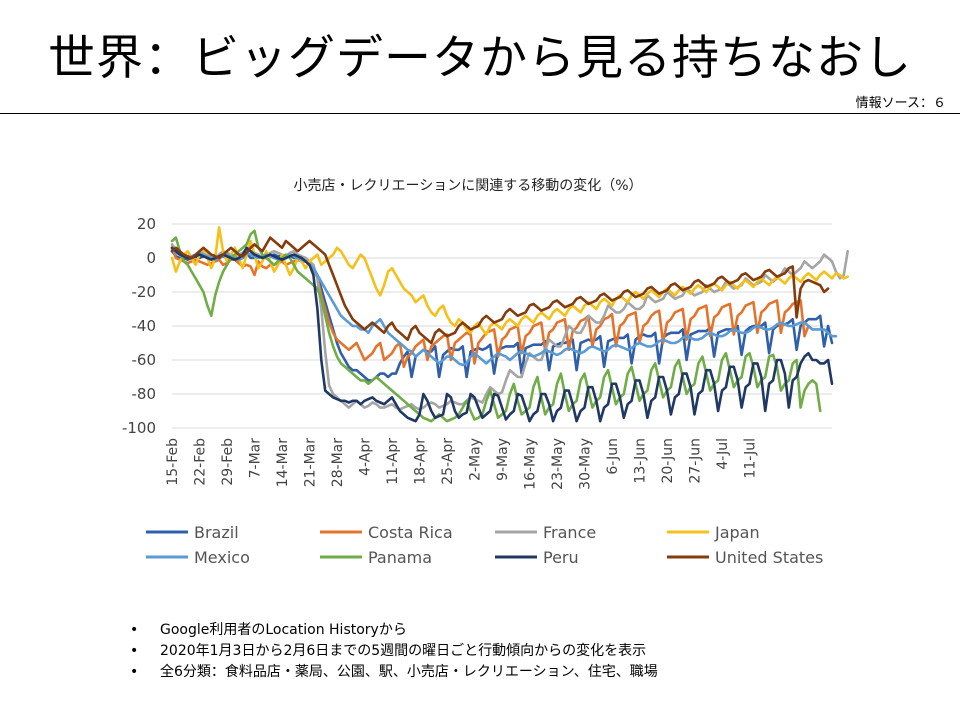 This screenshot has width=960, height=720. Describe the element at coordinates (476, 459) in the screenshot. I see `x-tick-label: 2-May` at that location.